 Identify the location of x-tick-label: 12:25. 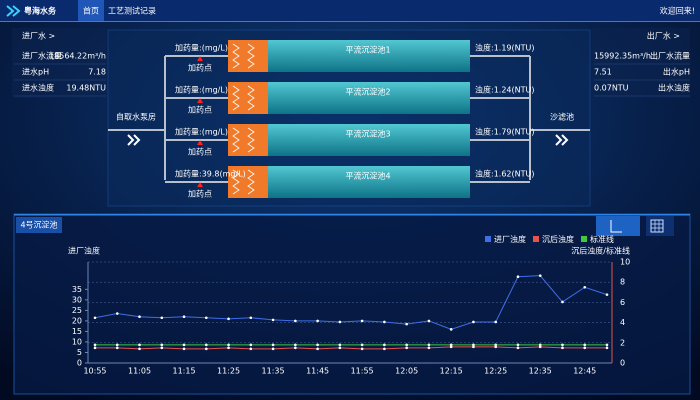
(495, 371).